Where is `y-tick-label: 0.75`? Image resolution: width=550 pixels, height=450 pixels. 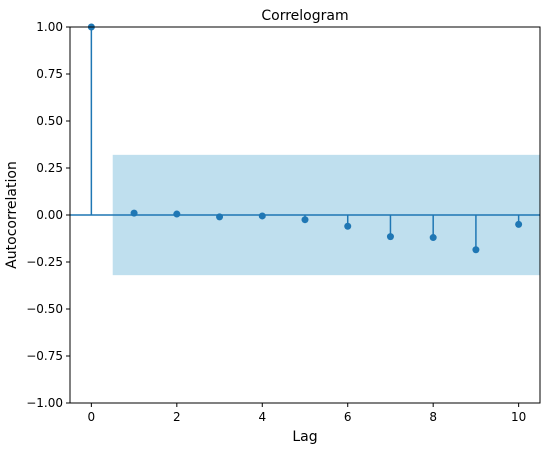 y-tick-label: 0.75 is located at coordinates (49, 74).